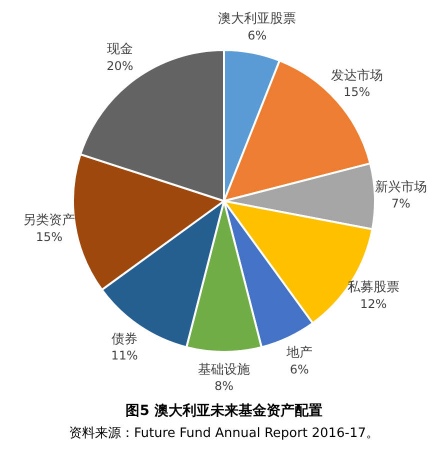  What do you see at coordinates (298, 353) in the screenshot?
I see `slice-label: 地产` at bounding box center [298, 353].